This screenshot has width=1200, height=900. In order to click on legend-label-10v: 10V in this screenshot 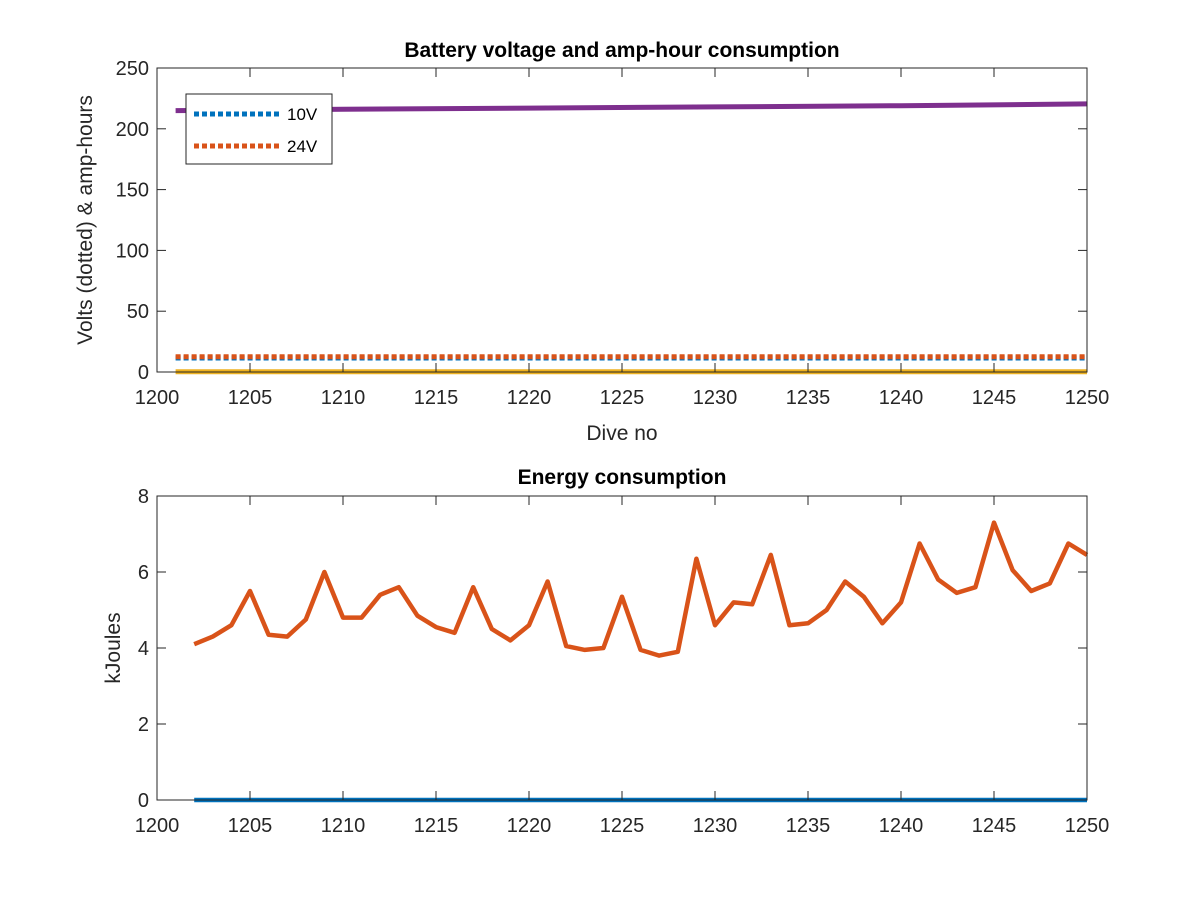, I will do `click(302, 114)`.